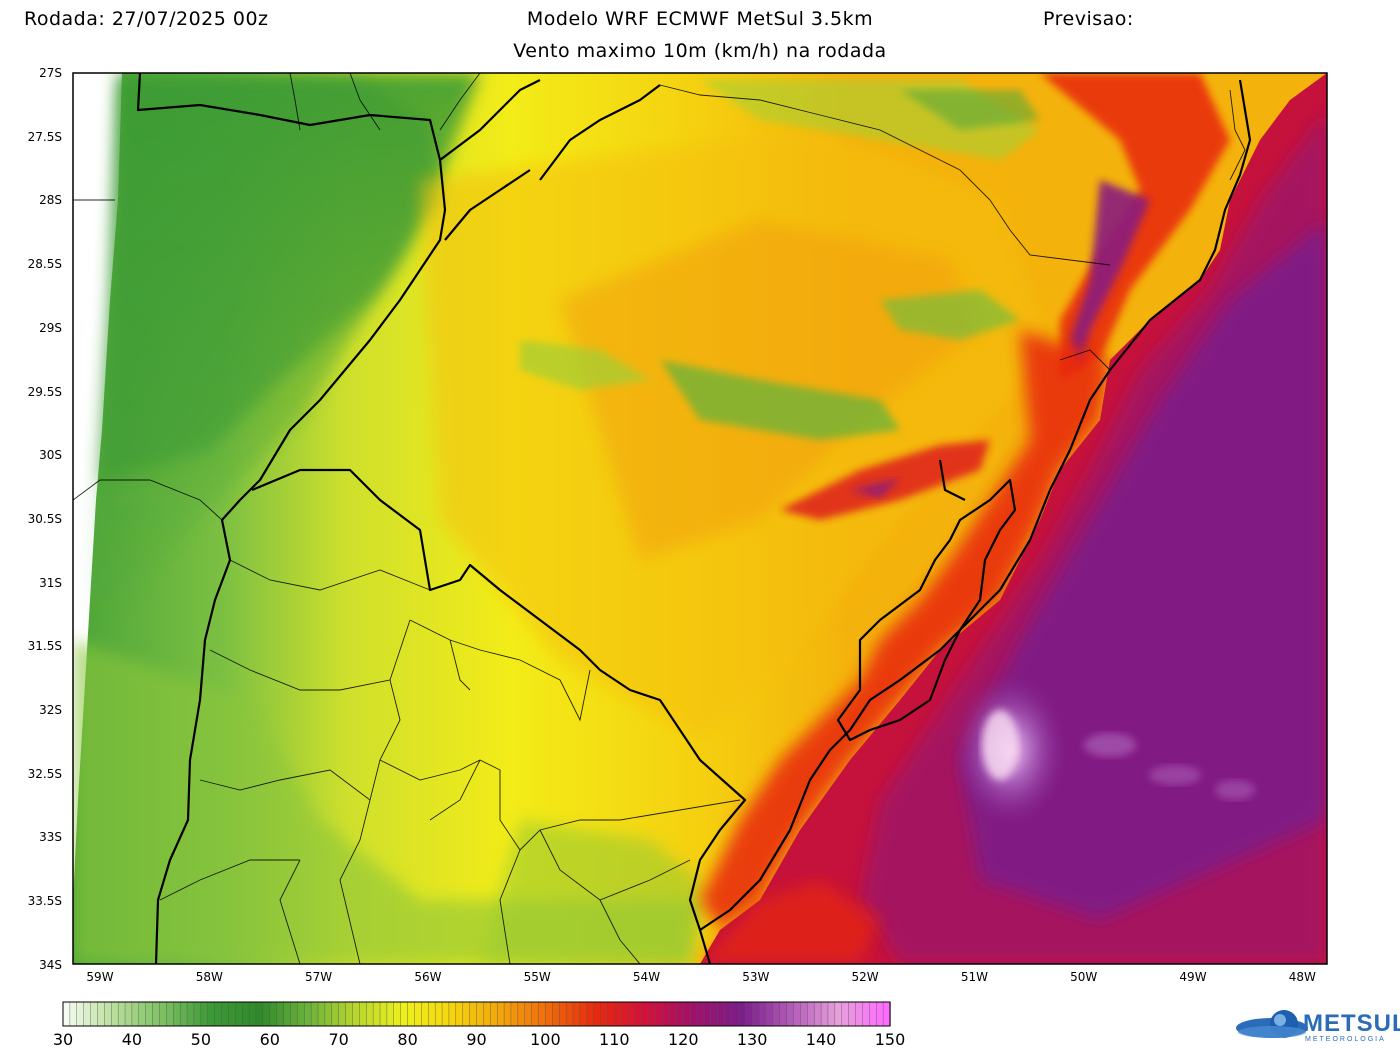 Image resolution: width=1400 pixels, height=1052 pixels. What do you see at coordinates (44, 391) in the screenshot?
I see `lat-label: 29.5S` at bounding box center [44, 391].